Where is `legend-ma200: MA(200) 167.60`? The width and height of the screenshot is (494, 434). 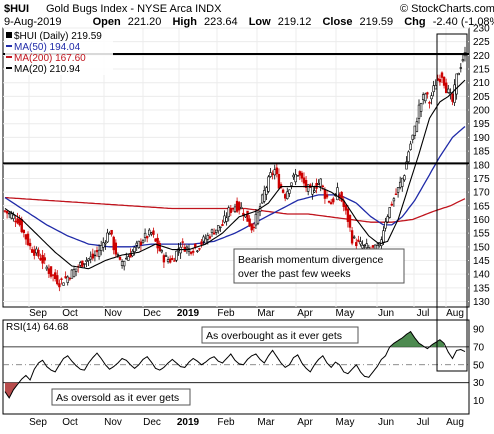 legend-ma200: MA(200) 167.60 is located at coordinates (50, 58).